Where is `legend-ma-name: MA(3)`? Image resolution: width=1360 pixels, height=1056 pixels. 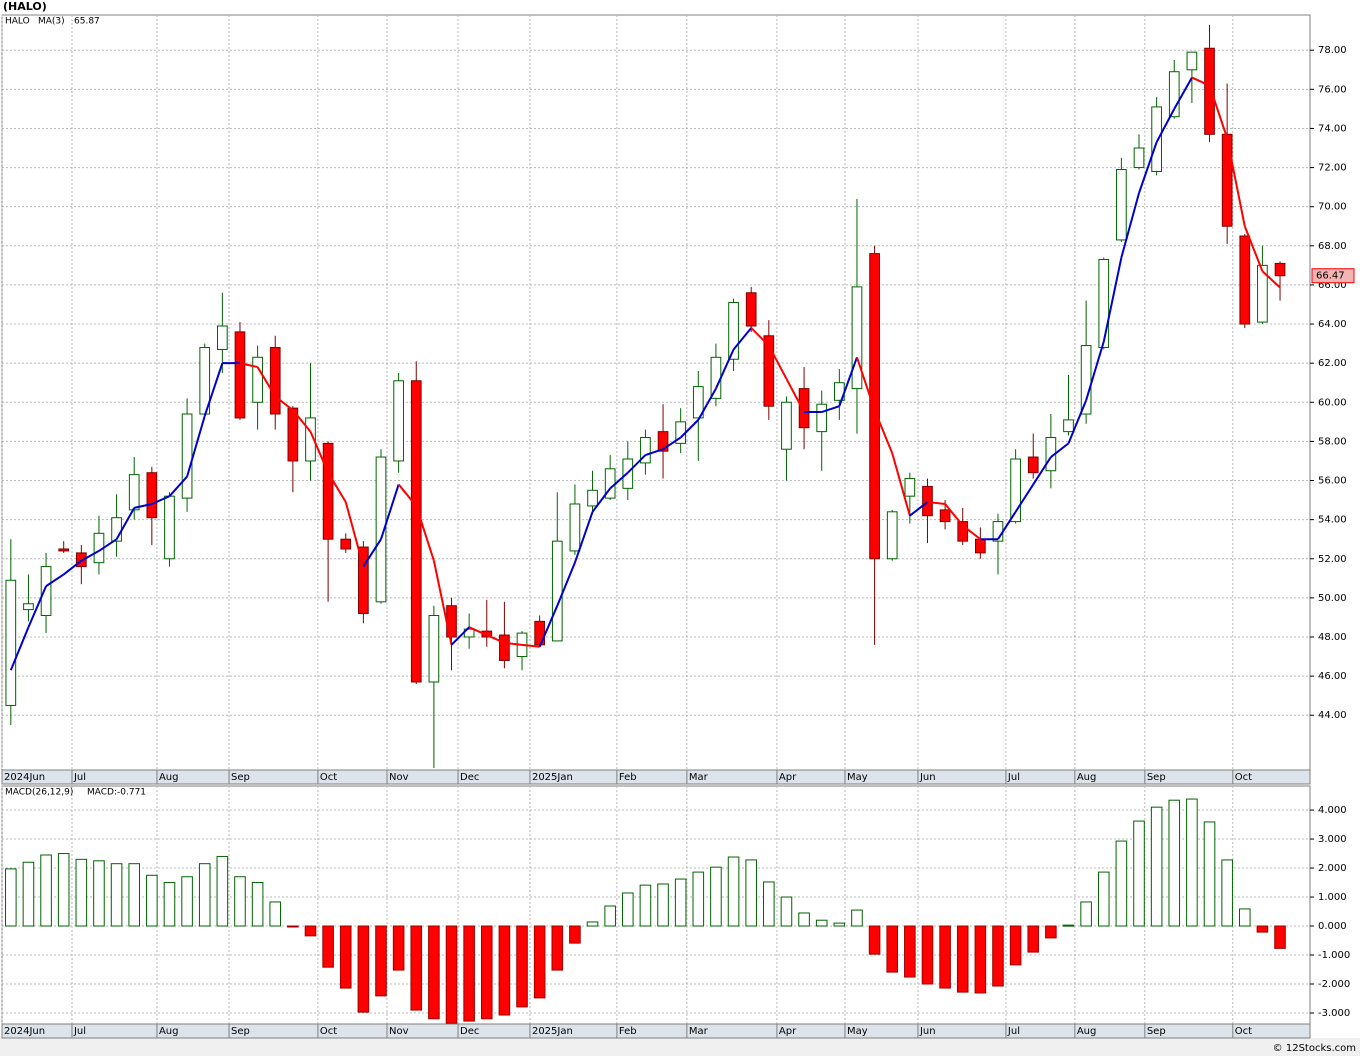
legend-ma-name: MA(3) is located at coordinates (51, 22).